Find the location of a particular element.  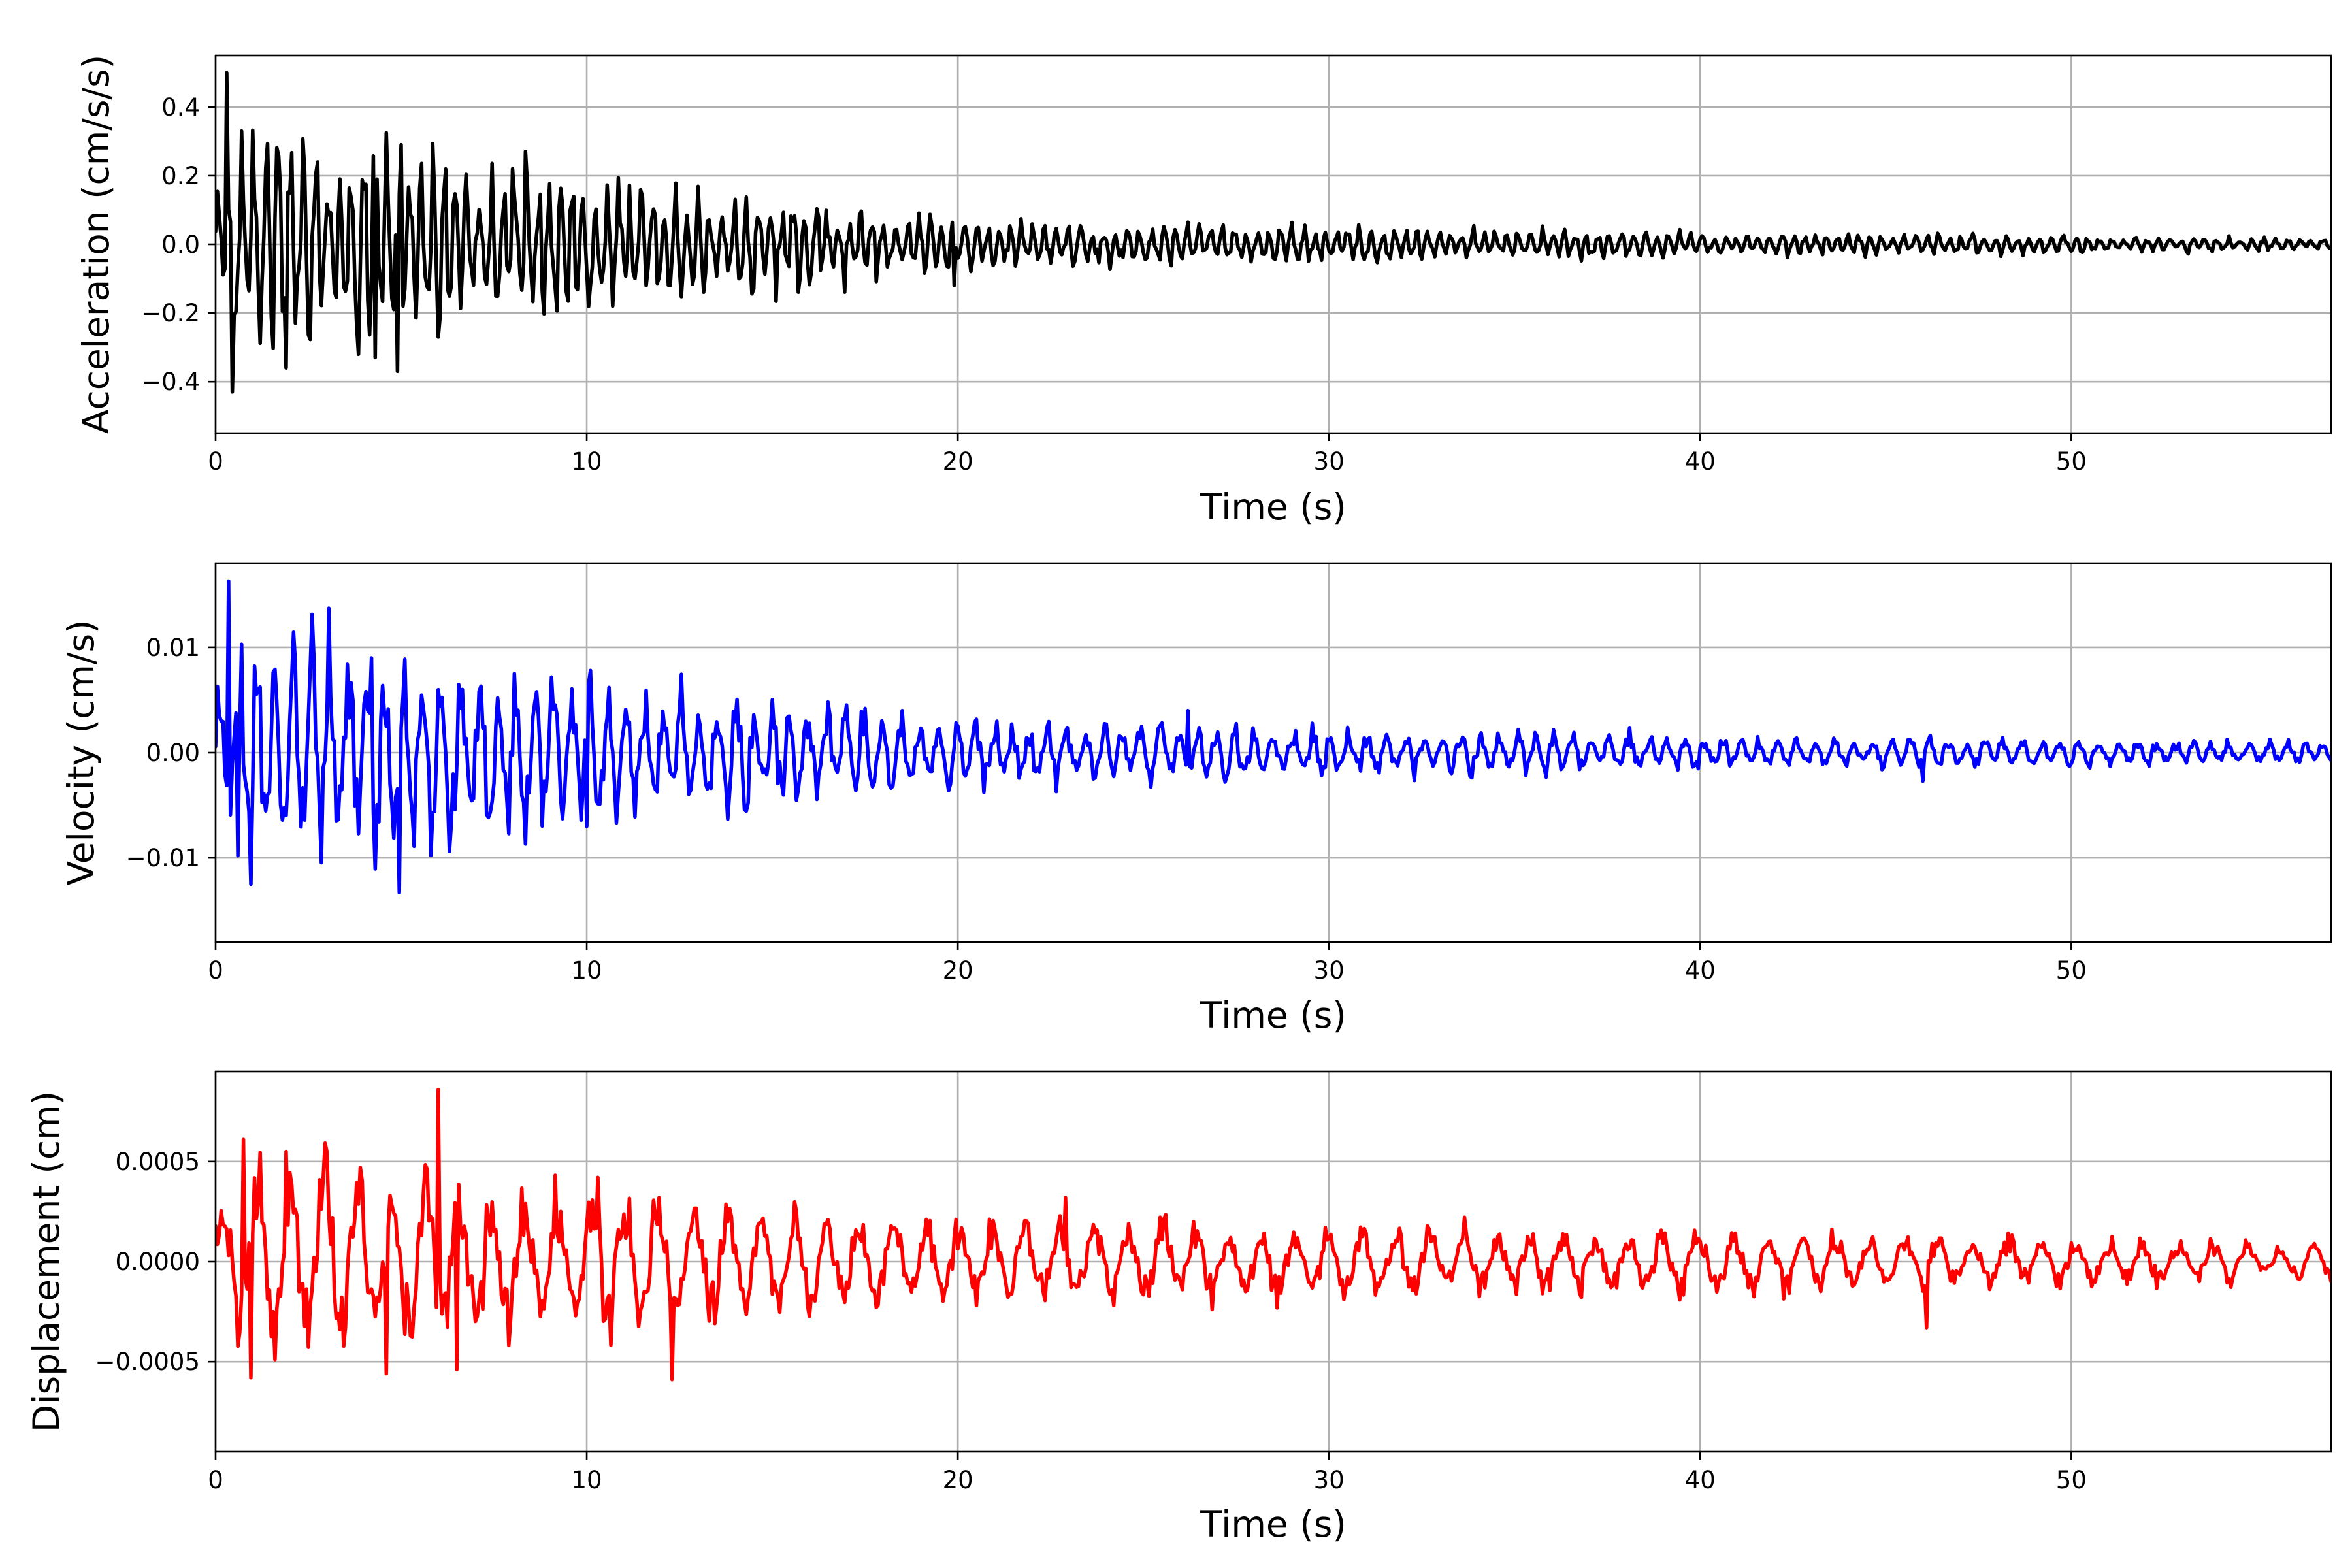

acceleration-x-axis-label: Time (s) is located at coordinates (1273, 507).